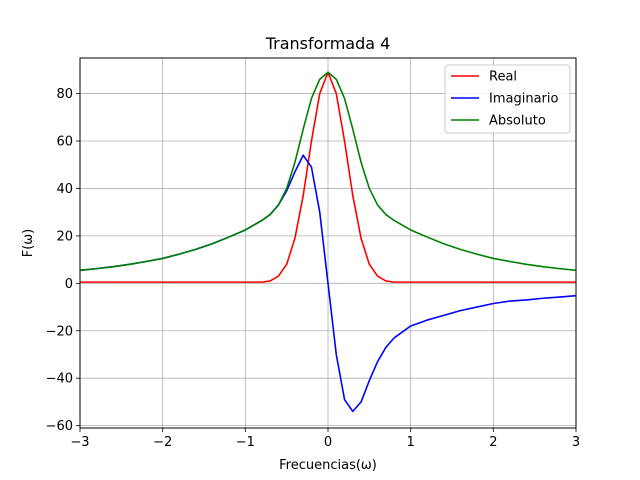  Describe the element at coordinates (523, 99) in the screenshot. I see `legend-label-imaginario: Imaginario` at that location.